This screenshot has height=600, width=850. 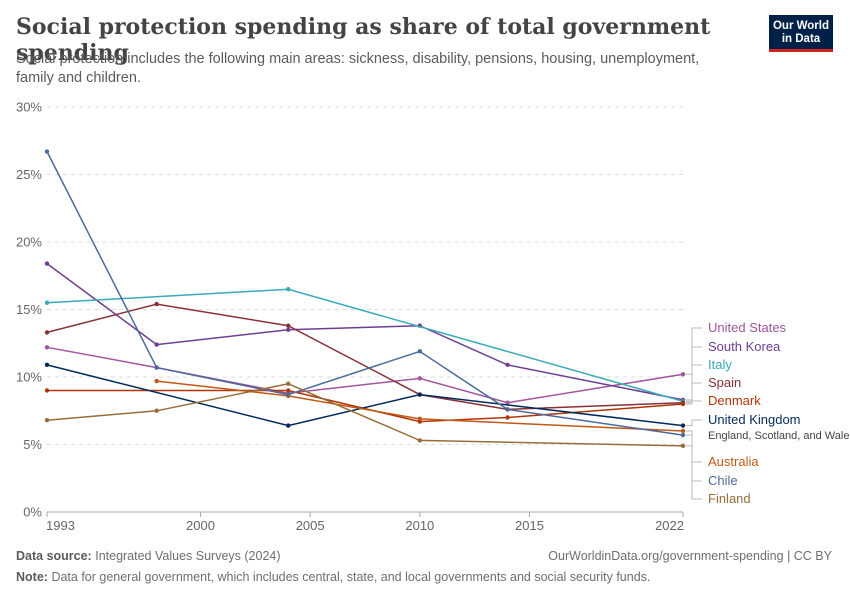 What do you see at coordinates (694, 423) in the screenshot?
I see `legend-connector-united-kingdom` at bounding box center [694, 423].